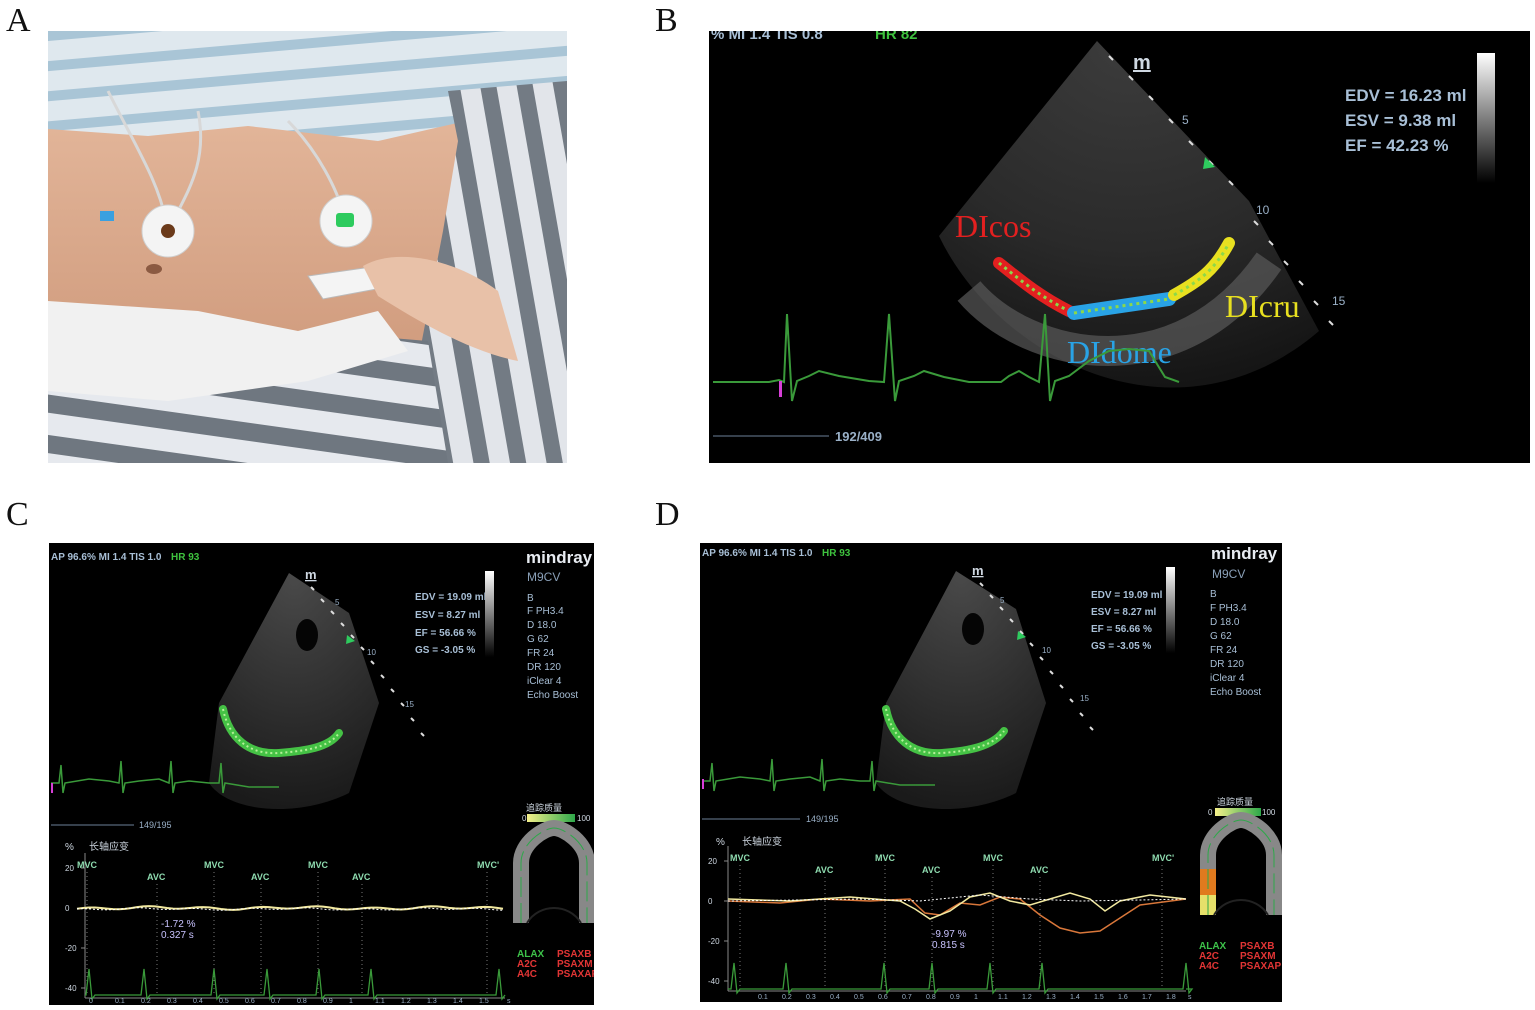 The image size is (1535, 1010). Describe the element at coordinates (1396, 145) in the screenshot. I see `measure-ef: EF = 42.23 %` at that location.